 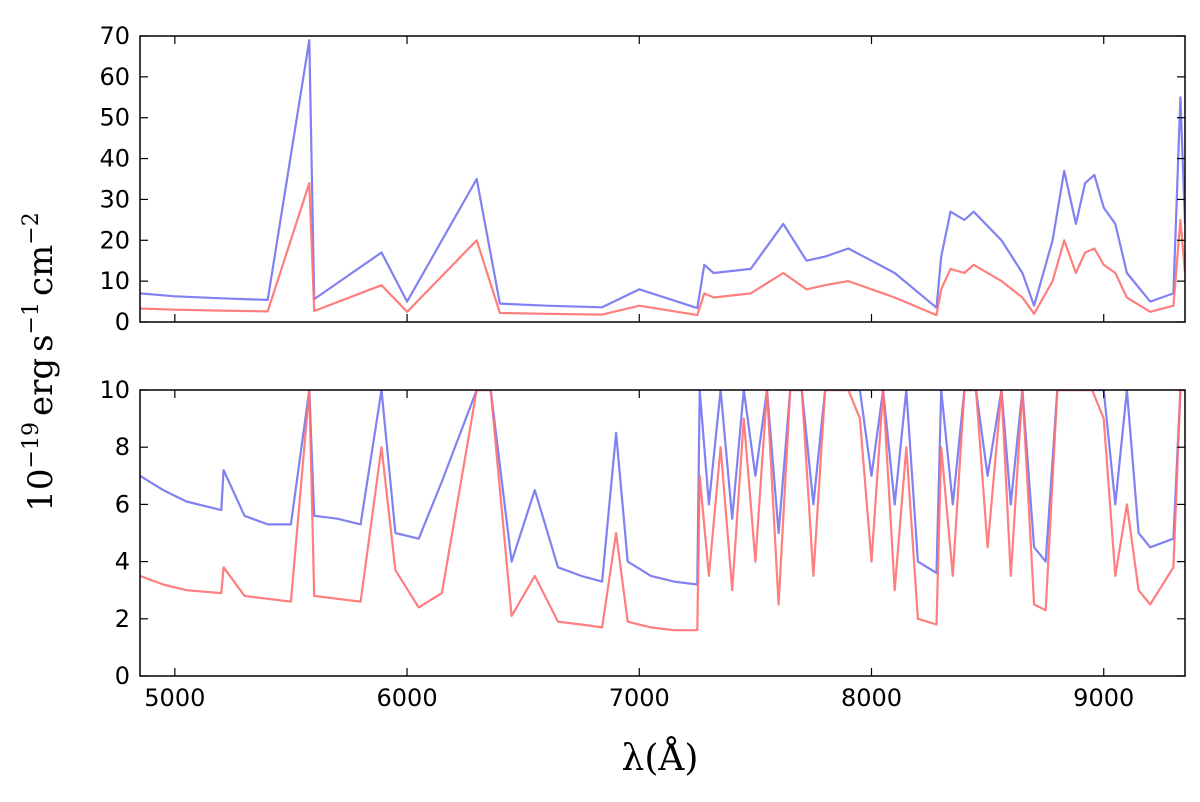 I want to click on y-tick-label: 6, so click(x=122, y=504).